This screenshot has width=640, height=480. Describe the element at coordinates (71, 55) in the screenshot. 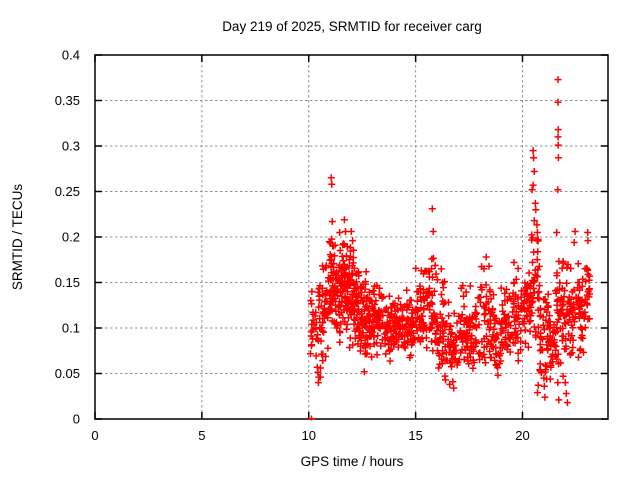

I see `y-tick-label: 0.4` at that location.